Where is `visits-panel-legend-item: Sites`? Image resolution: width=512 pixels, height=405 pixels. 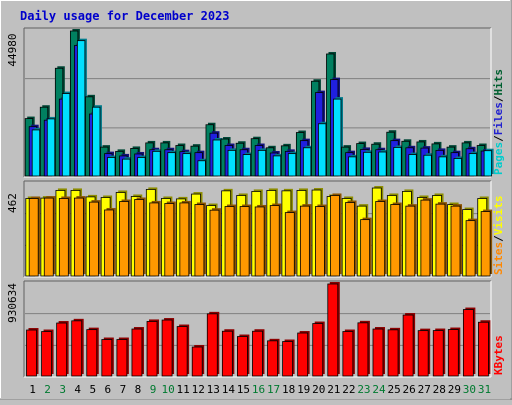
visits-panel-legend-item: Sites is located at coordinates (498, 258).